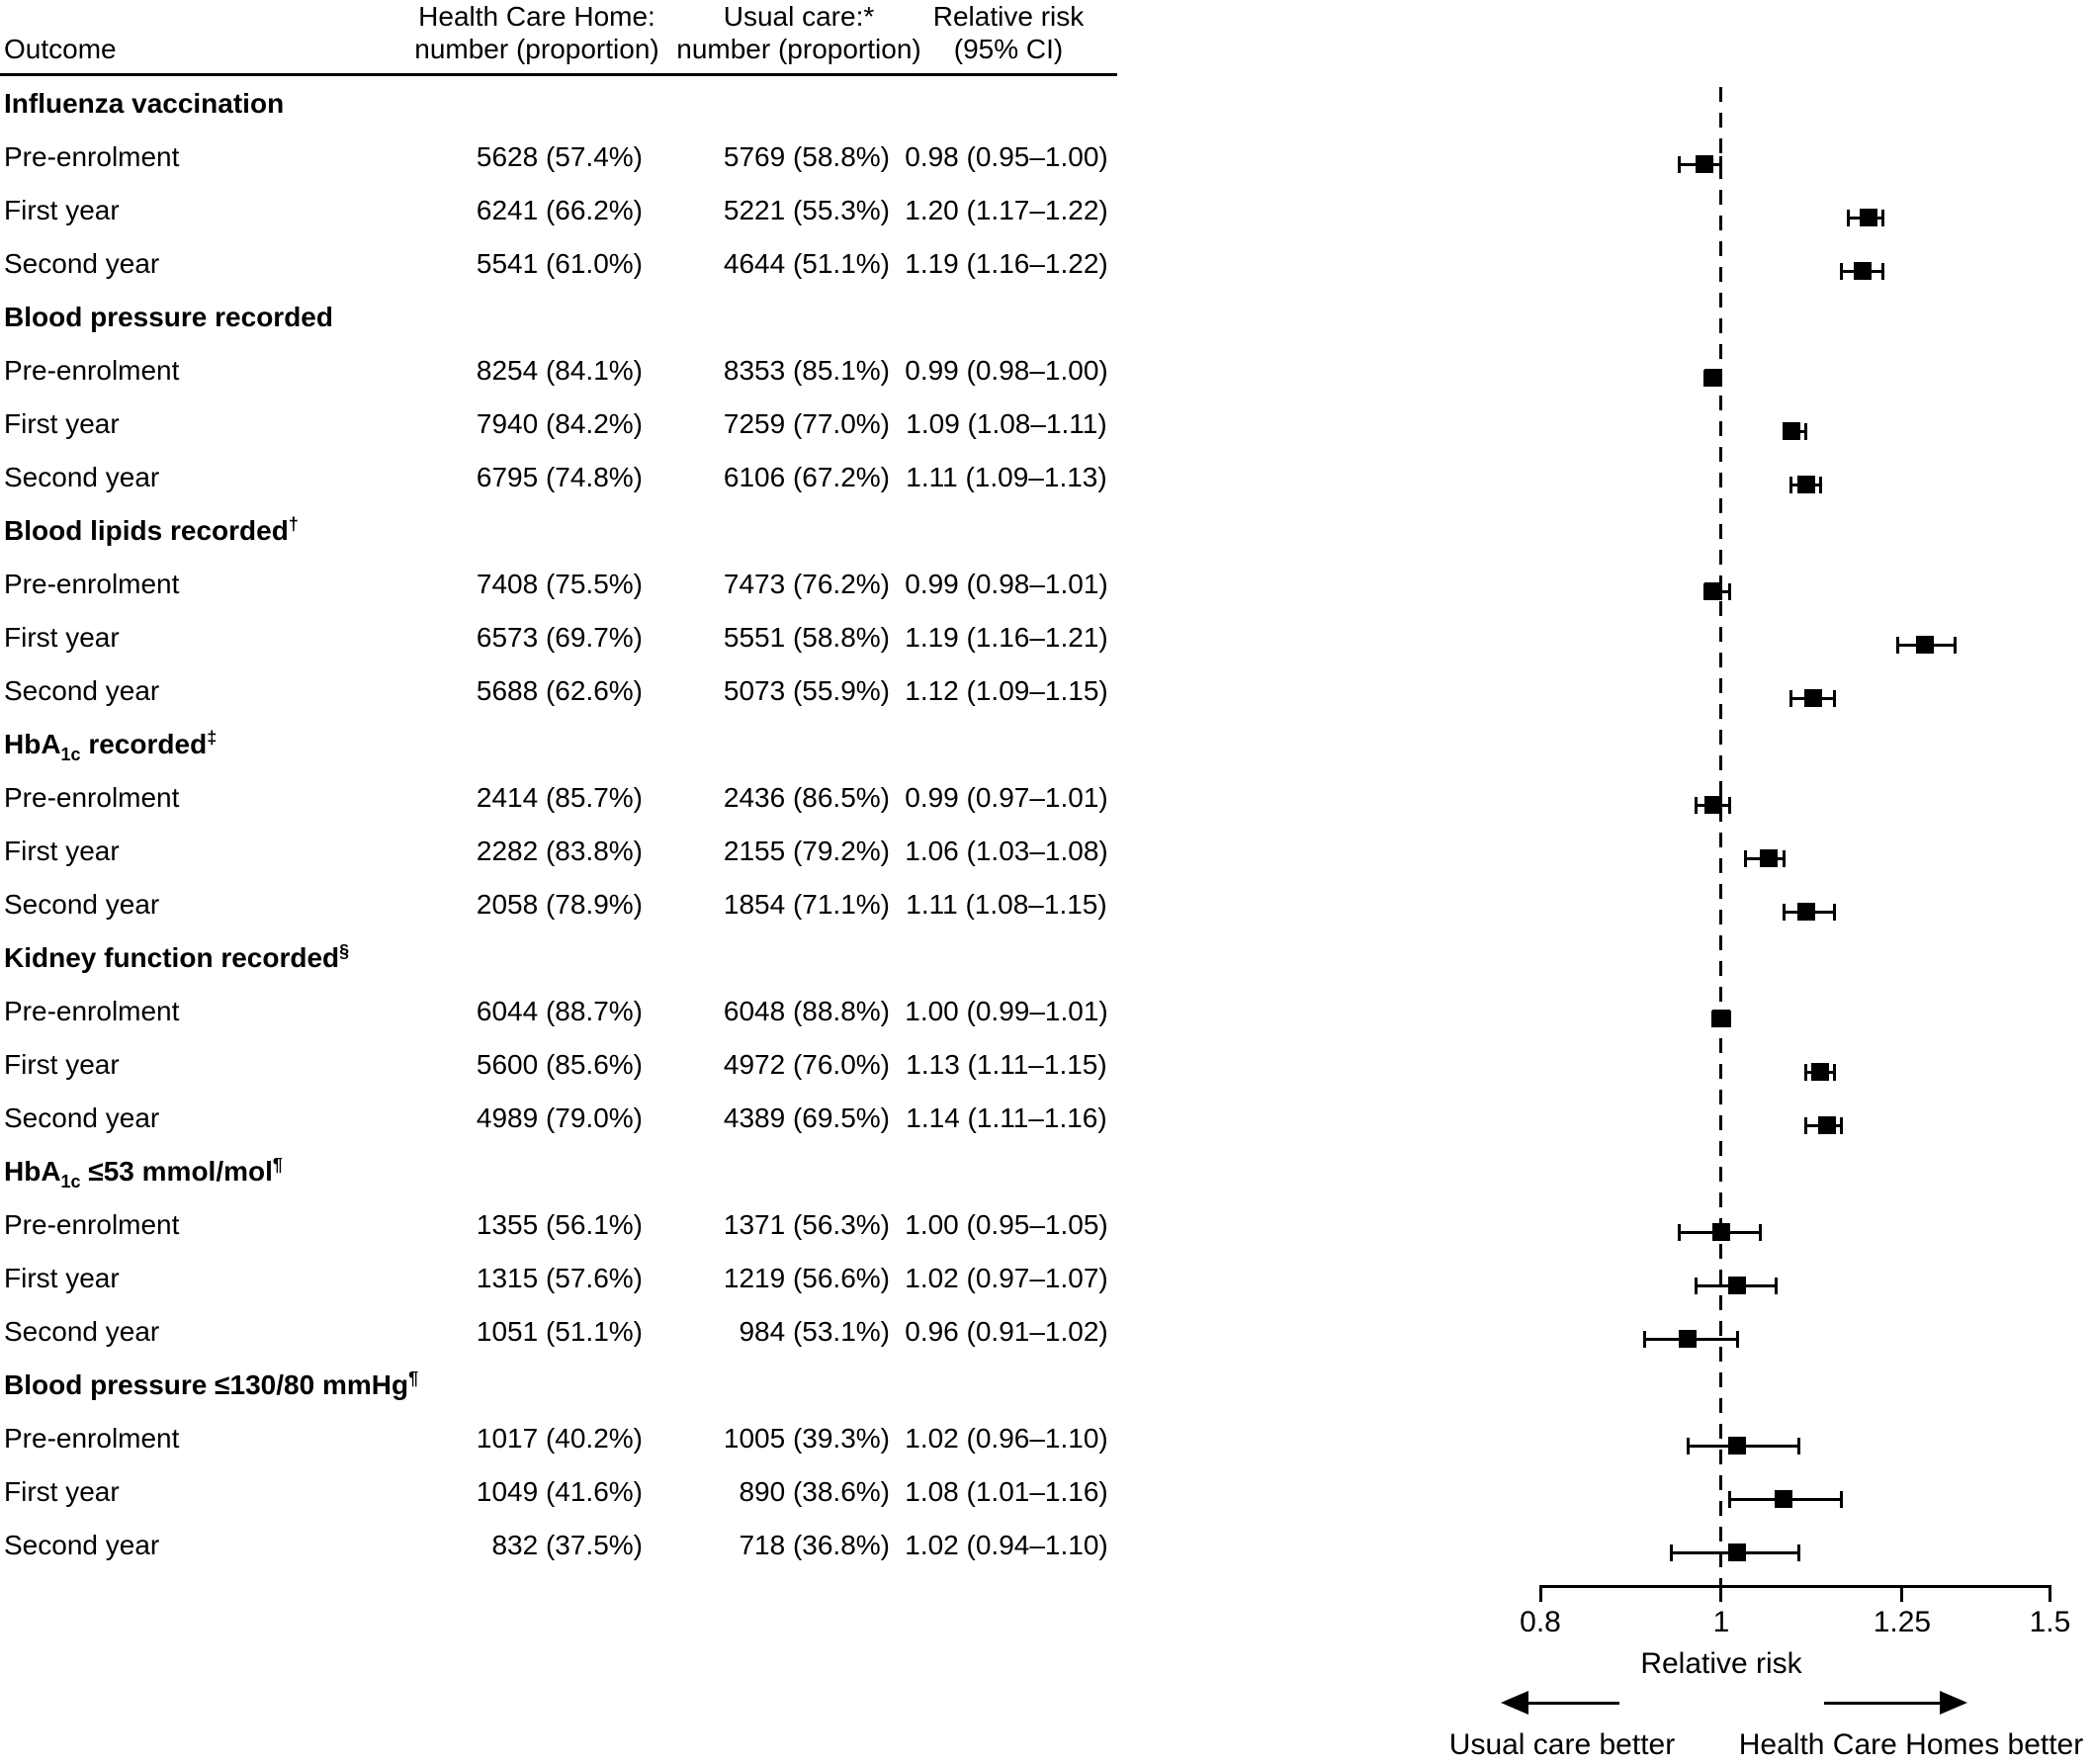 The image size is (2093, 1764). Describe the element at coordinates (807, 584) in the screenshot. I see `usual-care-value-cell: 7473 (76.2%)` at that location.